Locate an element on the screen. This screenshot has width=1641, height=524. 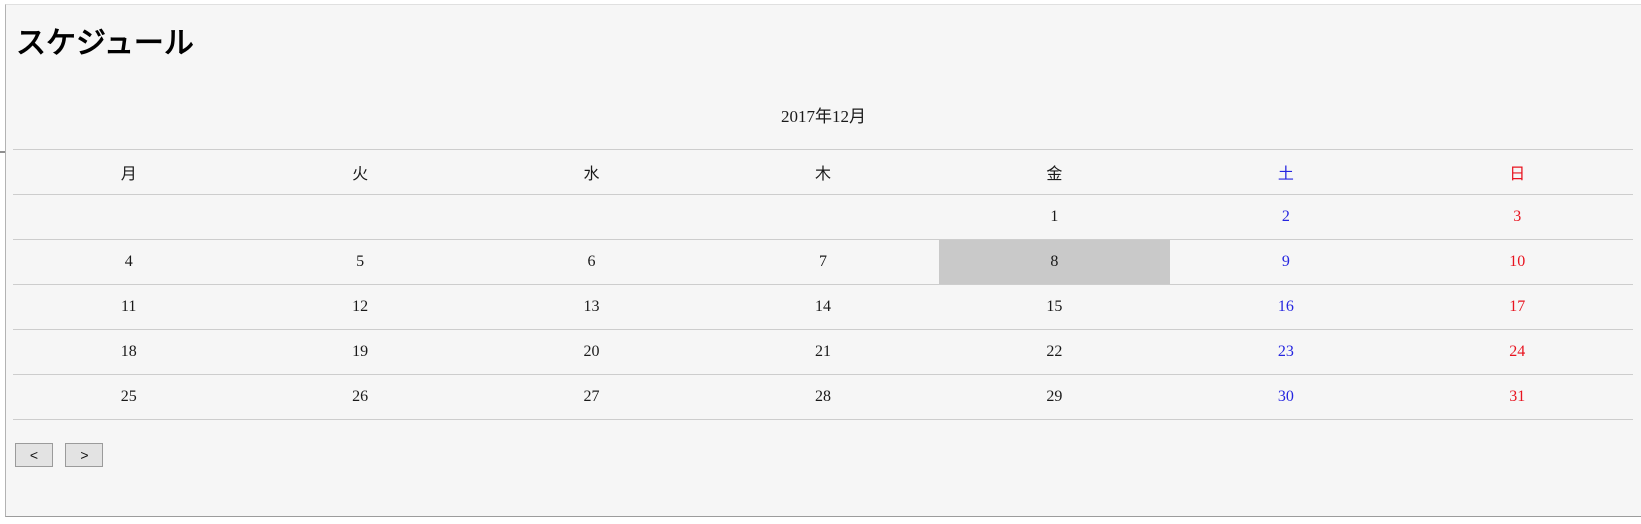
calendar-day-18: 18 is located at coordinates (129, 352).